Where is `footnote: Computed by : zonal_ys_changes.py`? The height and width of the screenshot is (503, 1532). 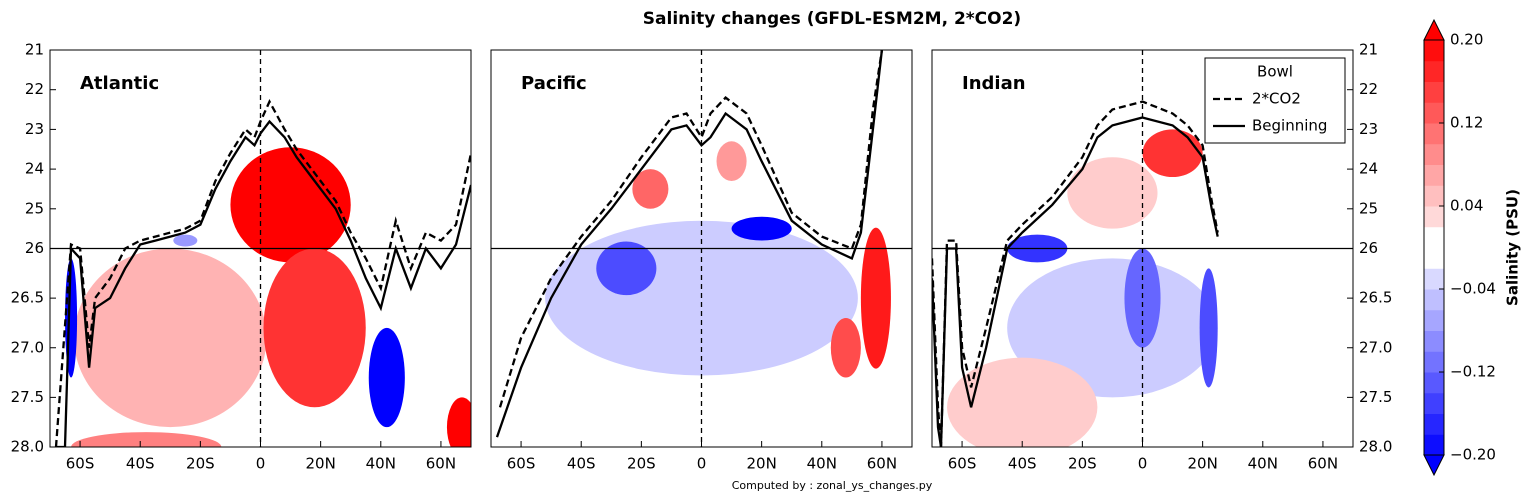
footnote: Computed by : zonal_ys_changes.py is located at coordinates (832, 485).